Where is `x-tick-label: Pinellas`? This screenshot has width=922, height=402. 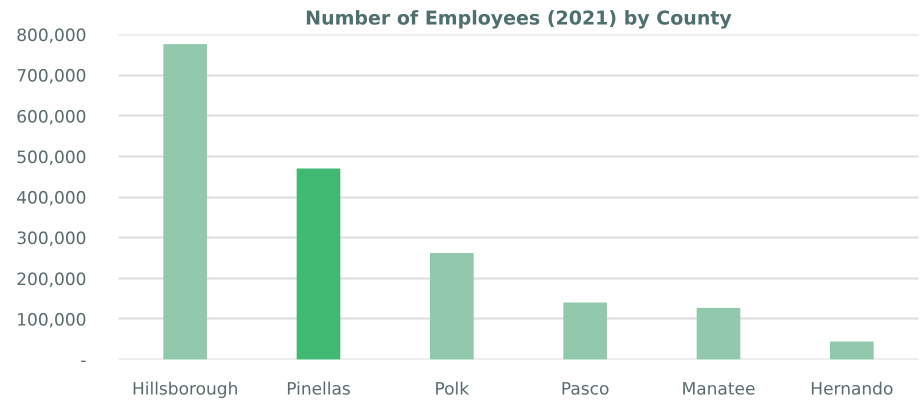
x-tick-label: Pinellas is located at coordinates (318, 390).